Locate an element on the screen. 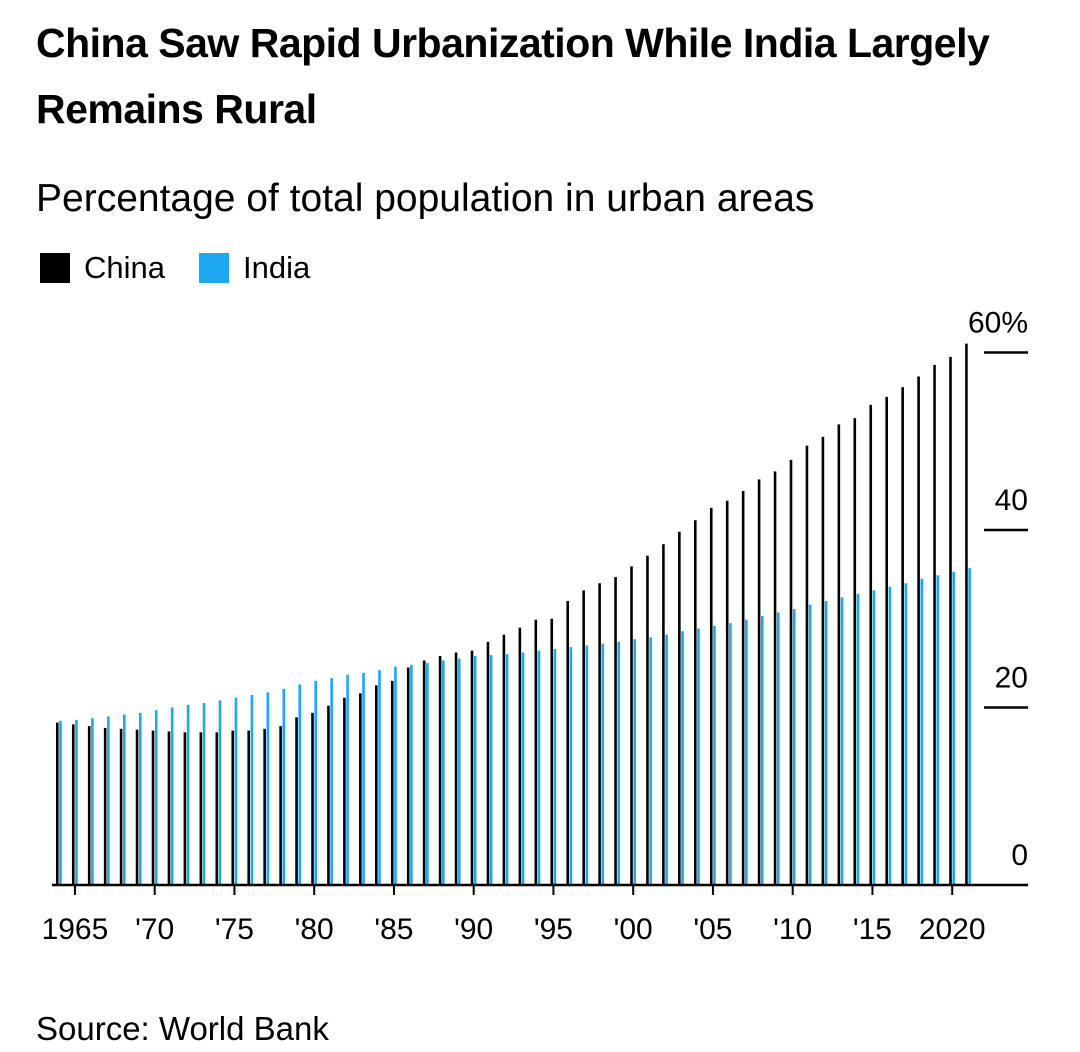 This screenshot has width=1080, height=1052. bar-china-2012 is located at coordinates (823, 660).